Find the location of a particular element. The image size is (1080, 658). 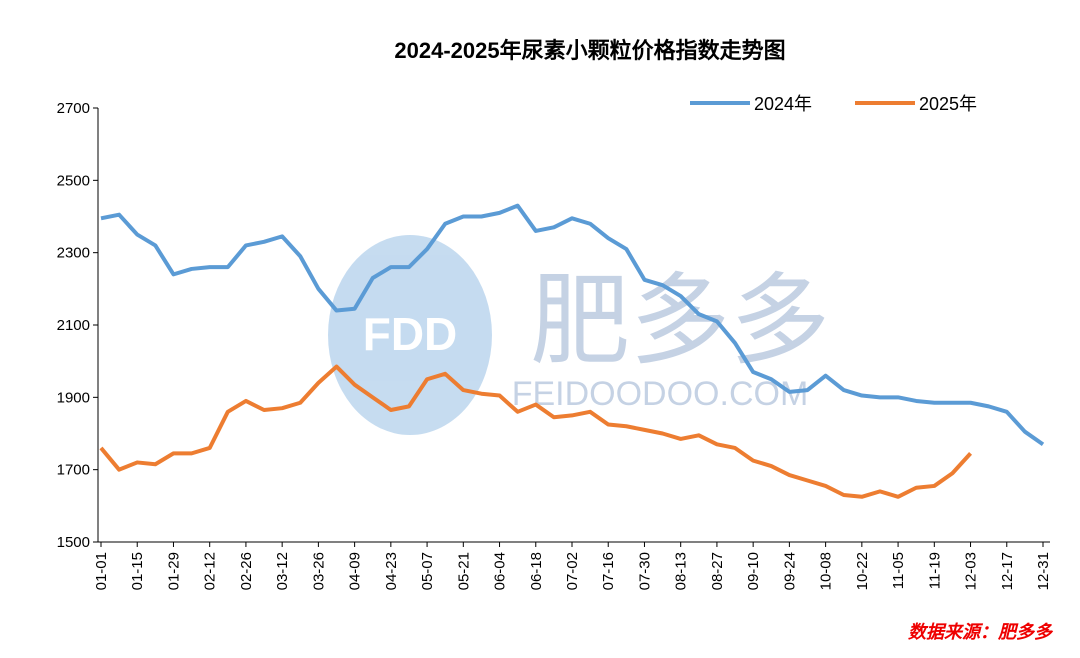

x-tick-label: 04-23 is located at coordinates (391, 571).